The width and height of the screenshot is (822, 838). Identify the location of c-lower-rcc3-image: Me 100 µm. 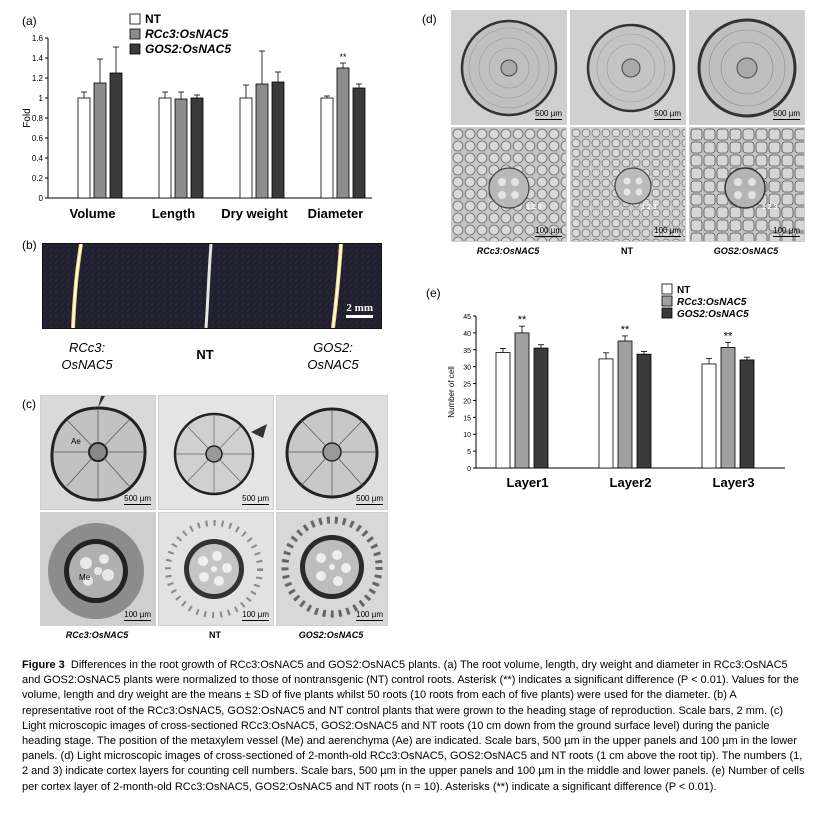
(98, 569).